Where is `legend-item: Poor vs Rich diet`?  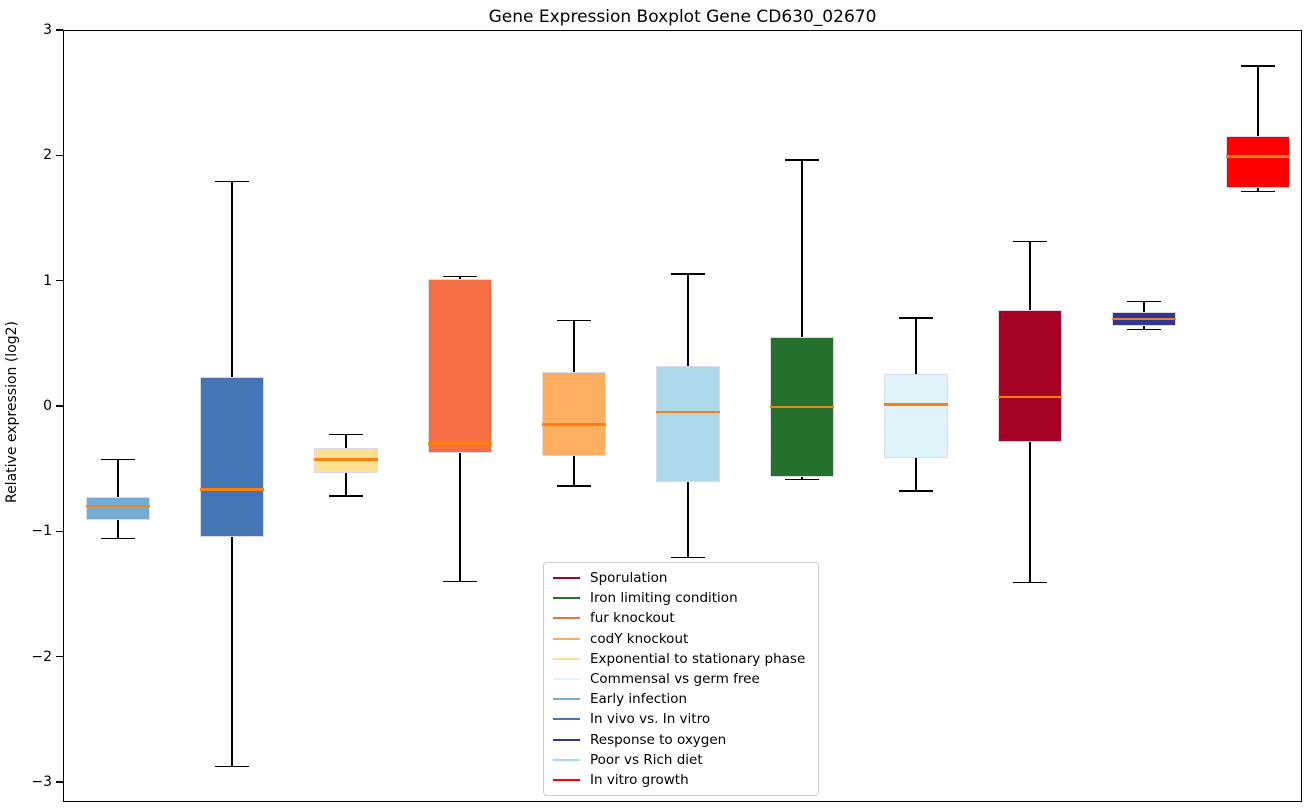 legend-item: Poor vs Rich diet is located at coordinates (681, 760).